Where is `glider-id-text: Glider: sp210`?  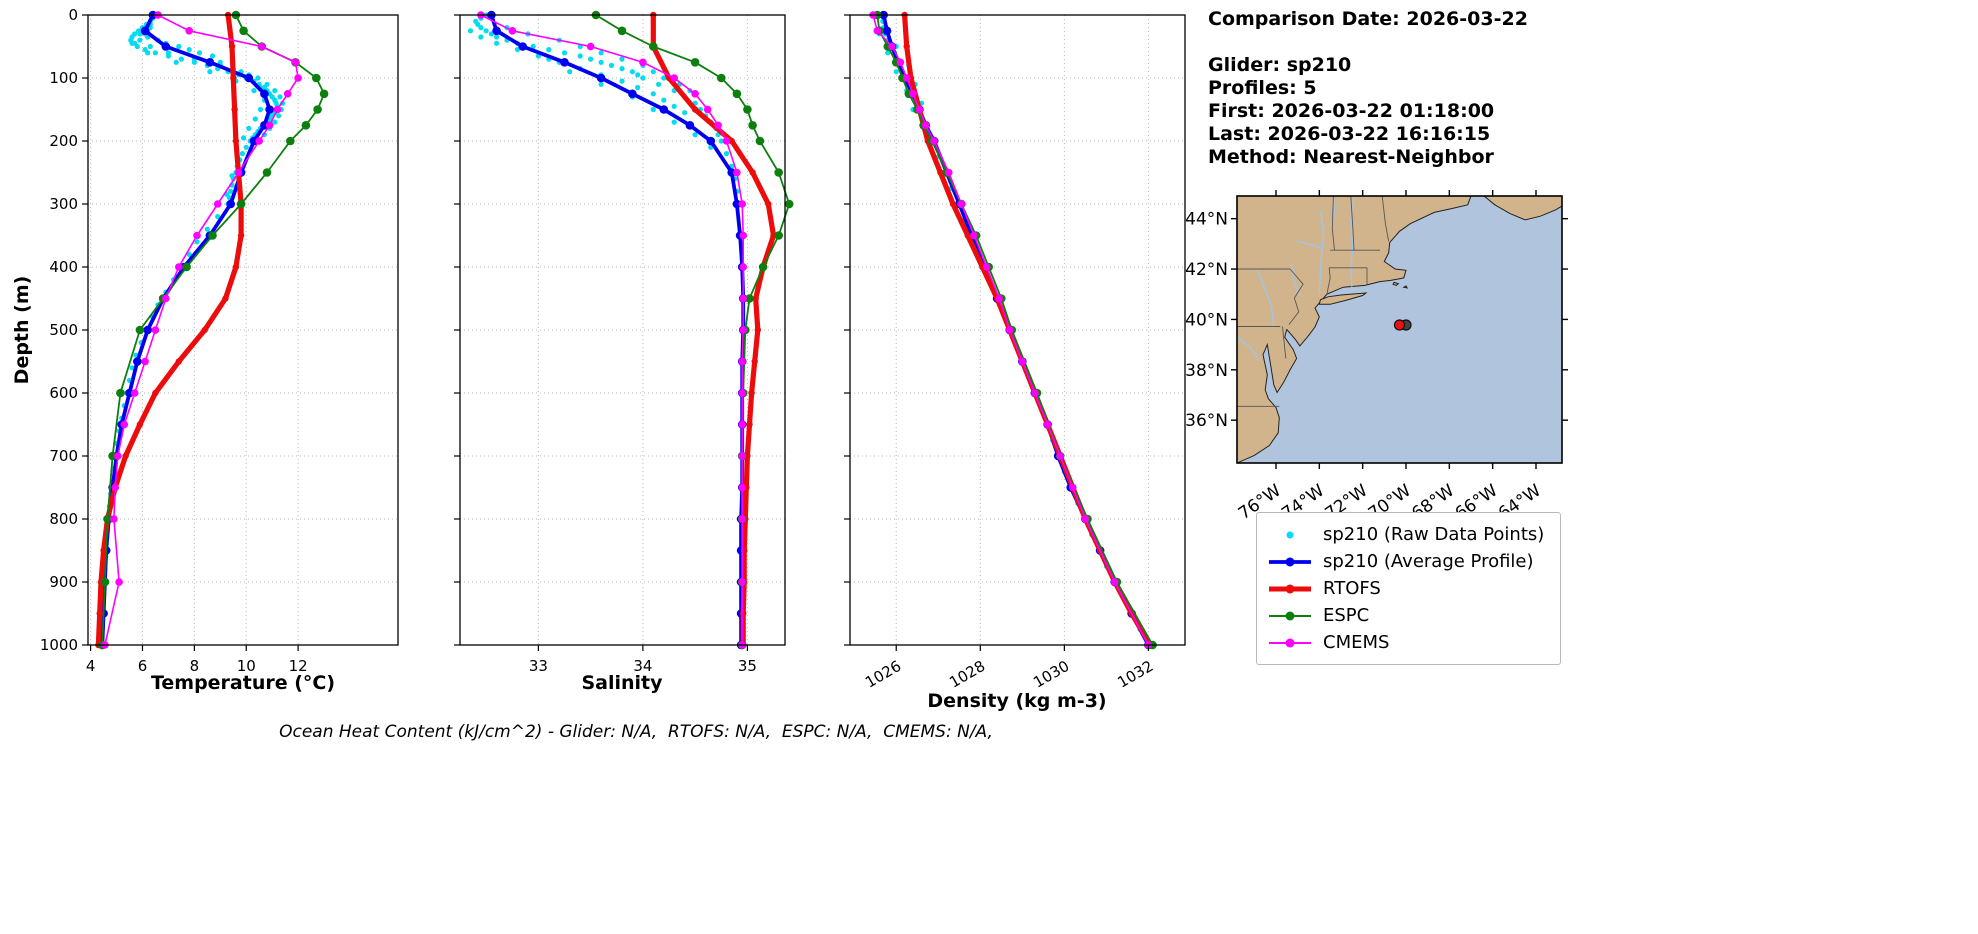 glider-id-text: Glider: sp210 is located at coordinates (1280, 65).